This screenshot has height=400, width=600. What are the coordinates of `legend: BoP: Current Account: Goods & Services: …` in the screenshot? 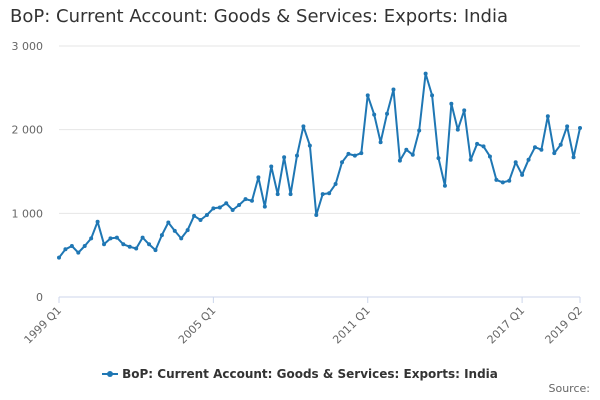 It's located at (300, 374).